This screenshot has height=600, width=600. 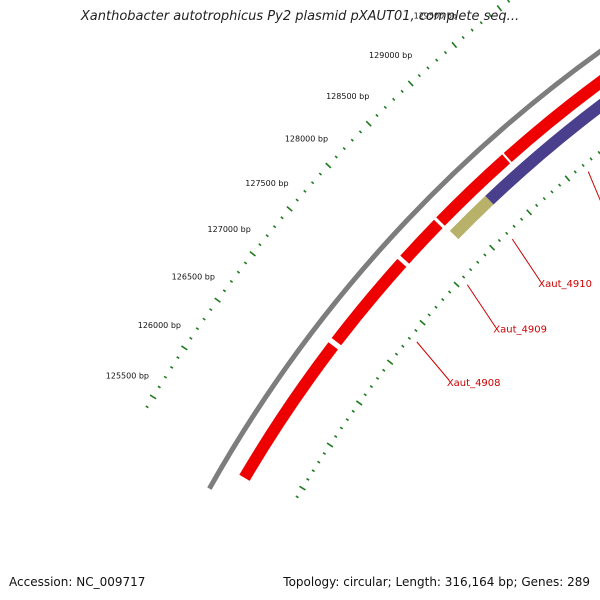 What do you see at coordinates (474, 383) in the screenshot?
I see `gene-label: Xaut_4908` at bounding box center [474, 383].